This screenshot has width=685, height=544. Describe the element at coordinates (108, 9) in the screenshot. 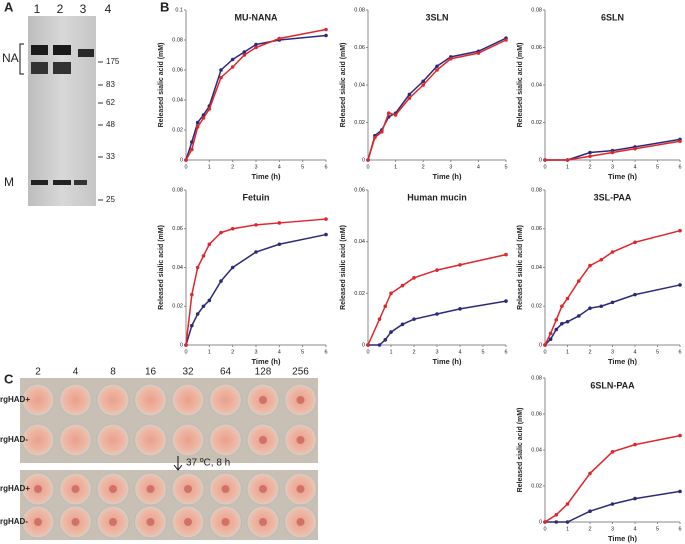

I see `lane-label: 4` at that location.